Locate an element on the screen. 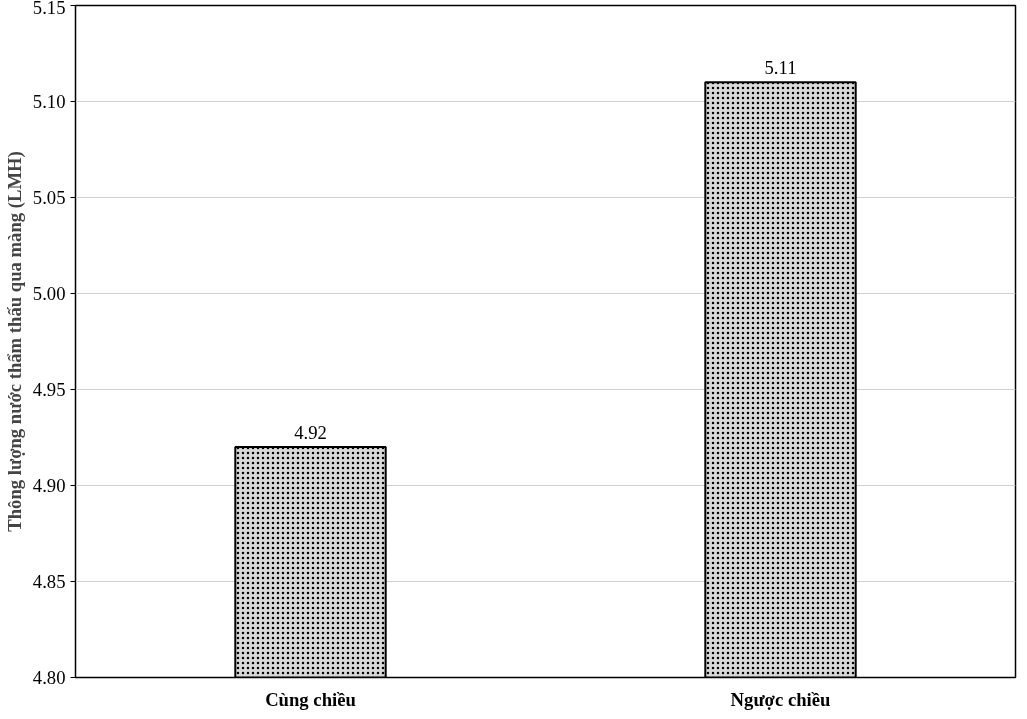 The image size is (1027, 719). y-axis-title: Thông lượng nước thẩm thấu qua màng (LMH) is located at coordinates (14, 341).